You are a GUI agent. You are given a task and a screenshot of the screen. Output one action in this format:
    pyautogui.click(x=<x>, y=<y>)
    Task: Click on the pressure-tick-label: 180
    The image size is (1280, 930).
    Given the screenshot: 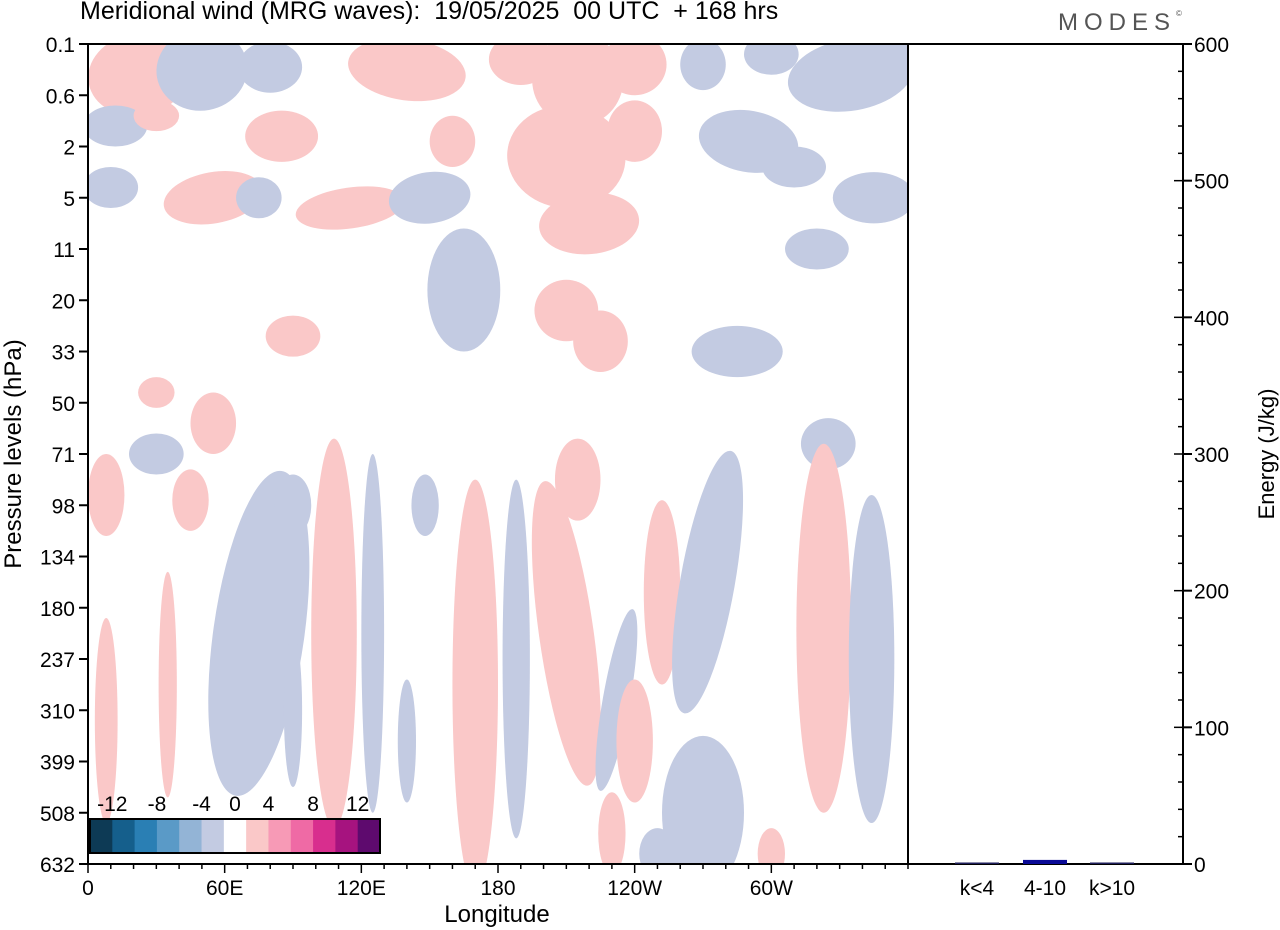 What is the action you would take?
    pyautogui.click(x=57, y=609)
    